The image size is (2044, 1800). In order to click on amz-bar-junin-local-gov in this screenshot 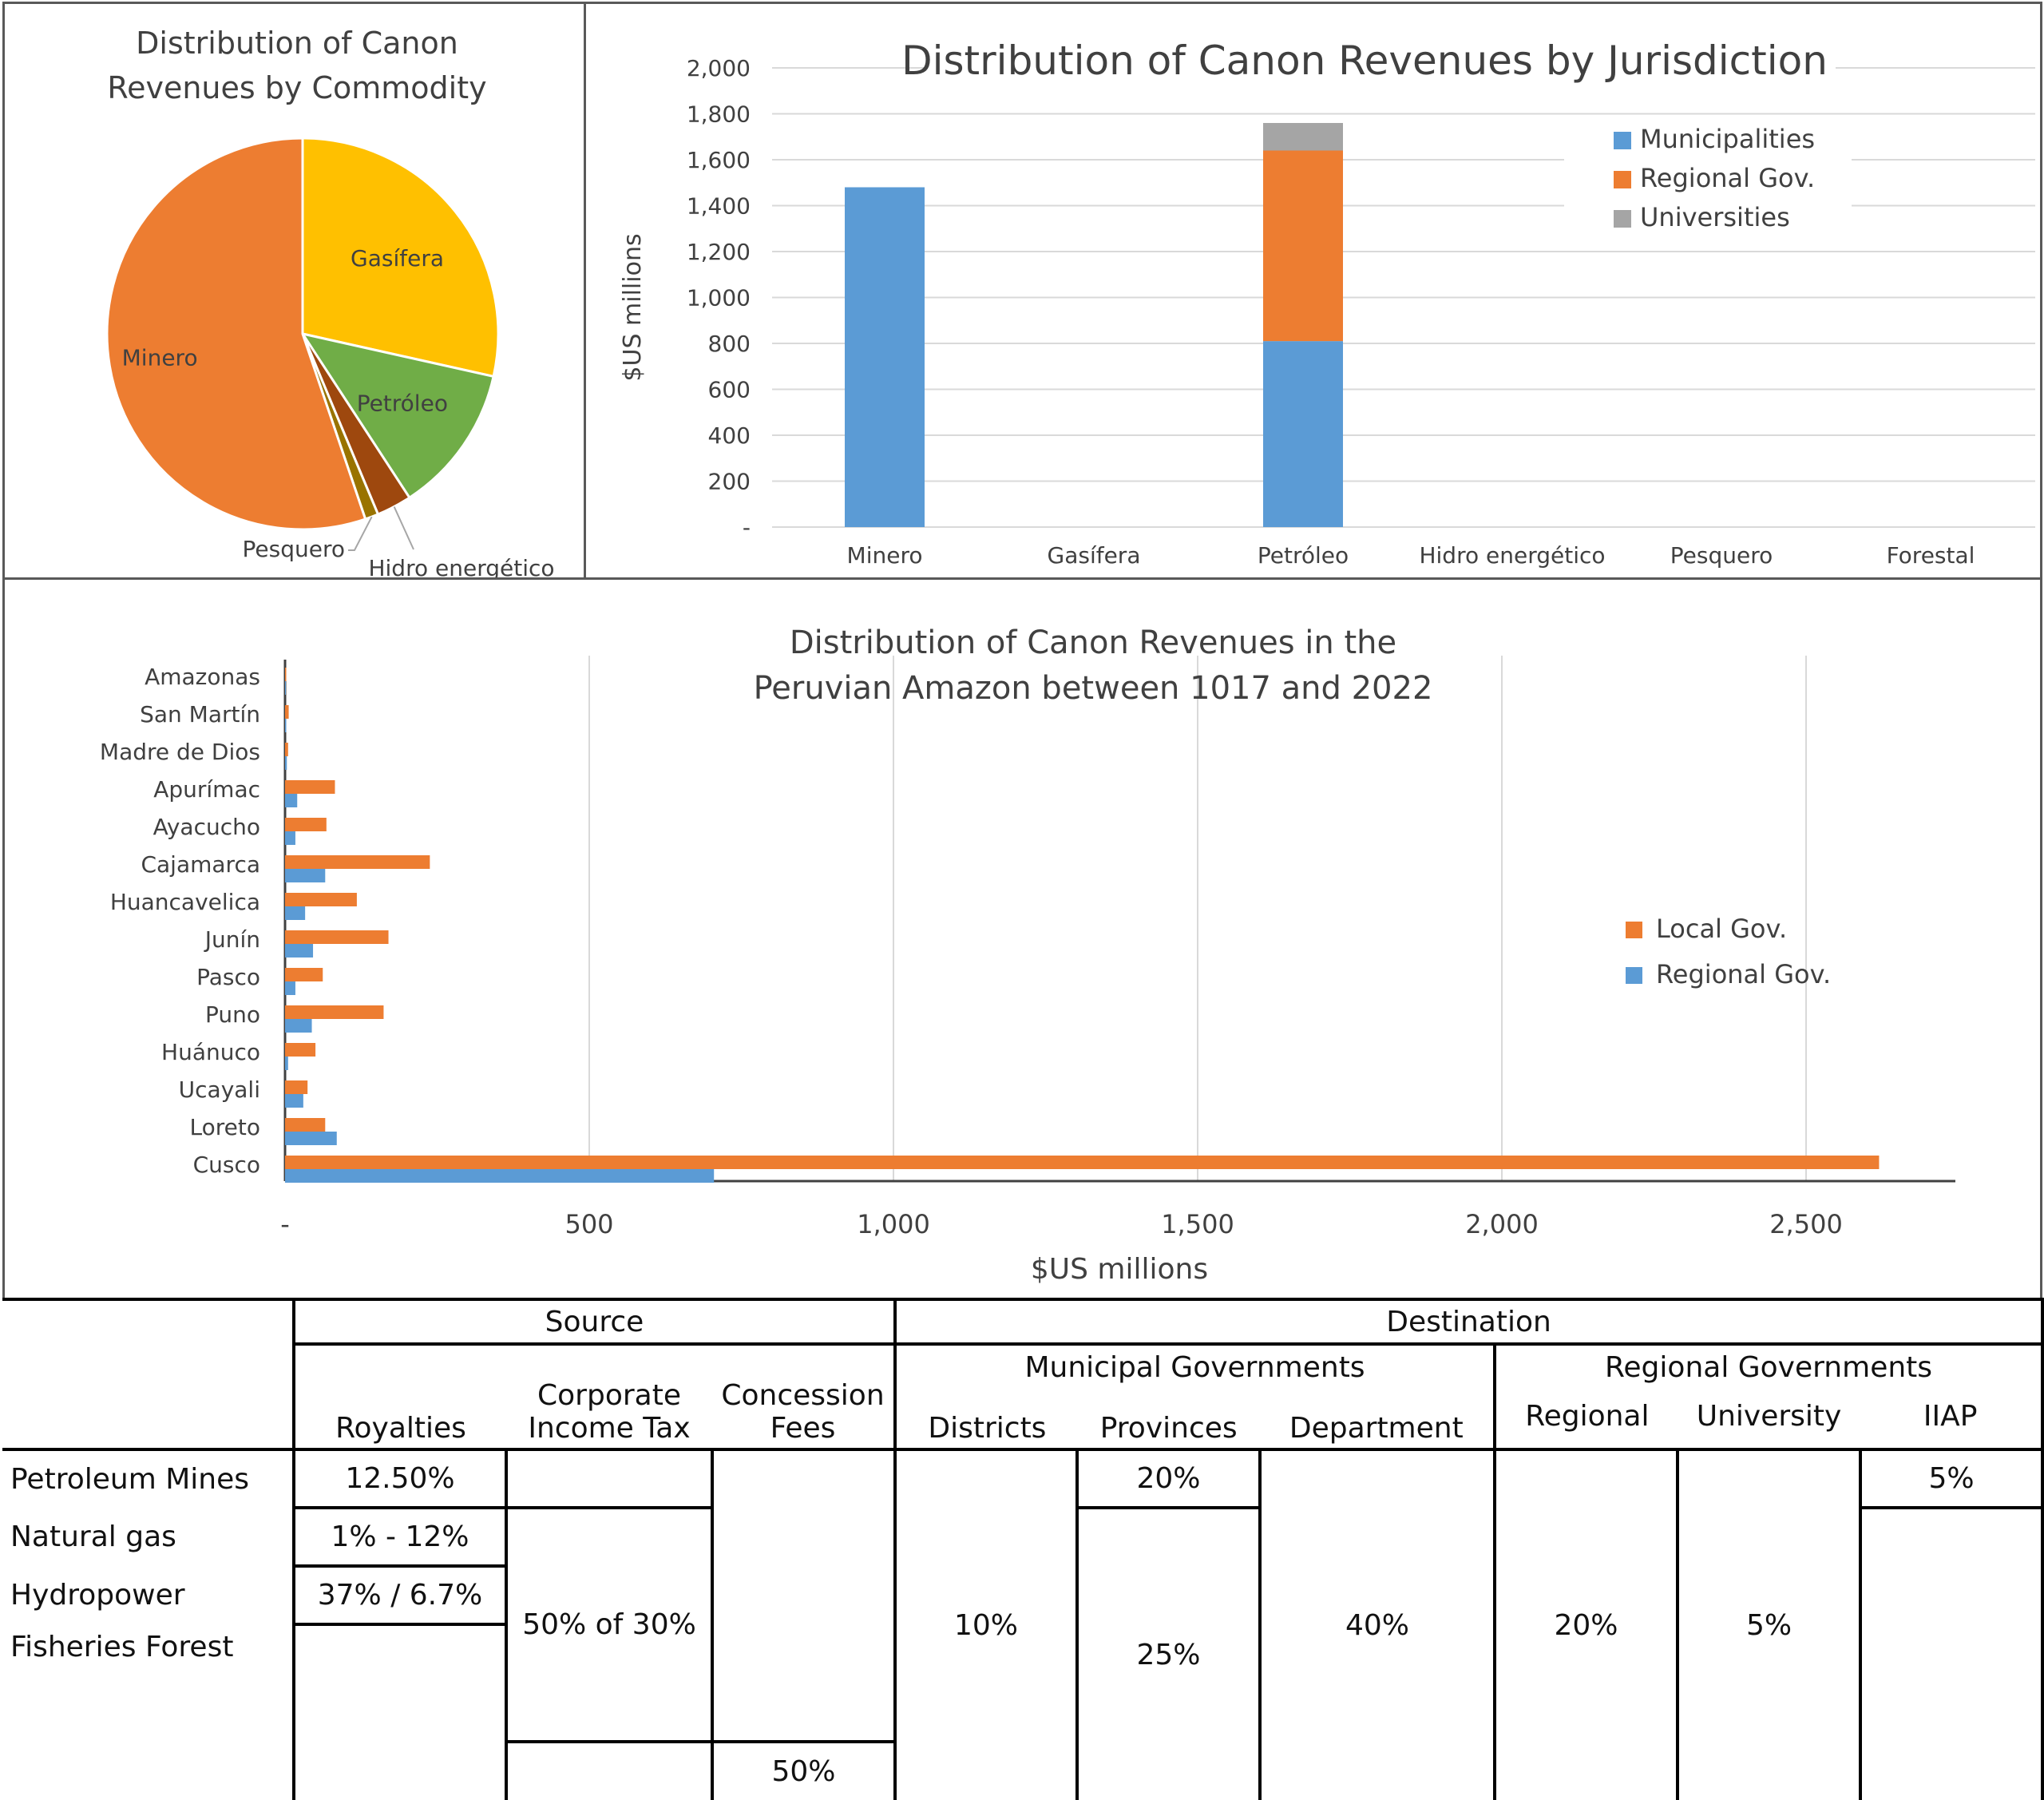, I will do `click(337, 937)`.